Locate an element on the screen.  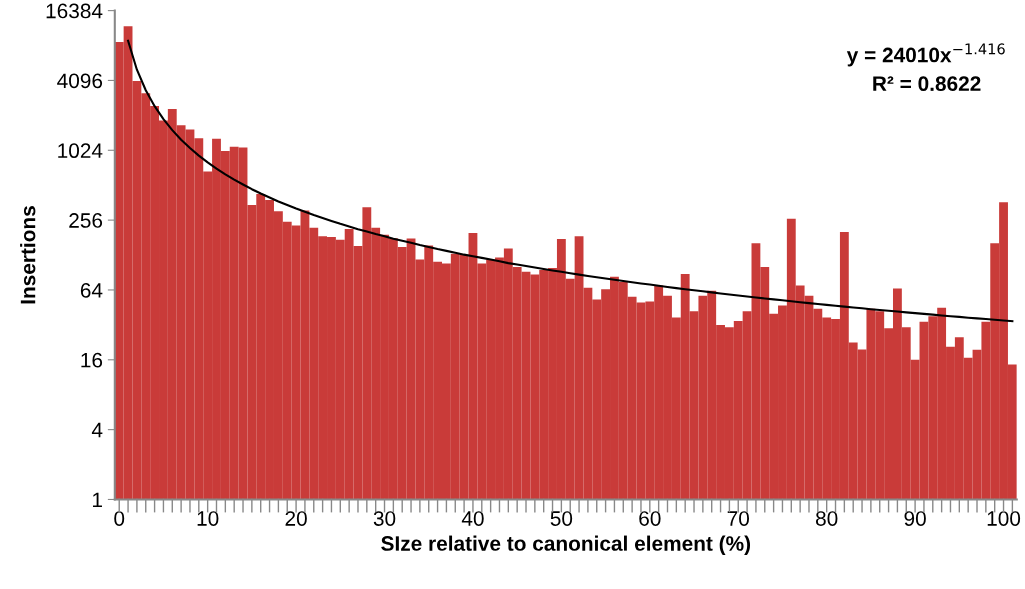
x-tick-label: 20 is located at coordinates (296, 518).